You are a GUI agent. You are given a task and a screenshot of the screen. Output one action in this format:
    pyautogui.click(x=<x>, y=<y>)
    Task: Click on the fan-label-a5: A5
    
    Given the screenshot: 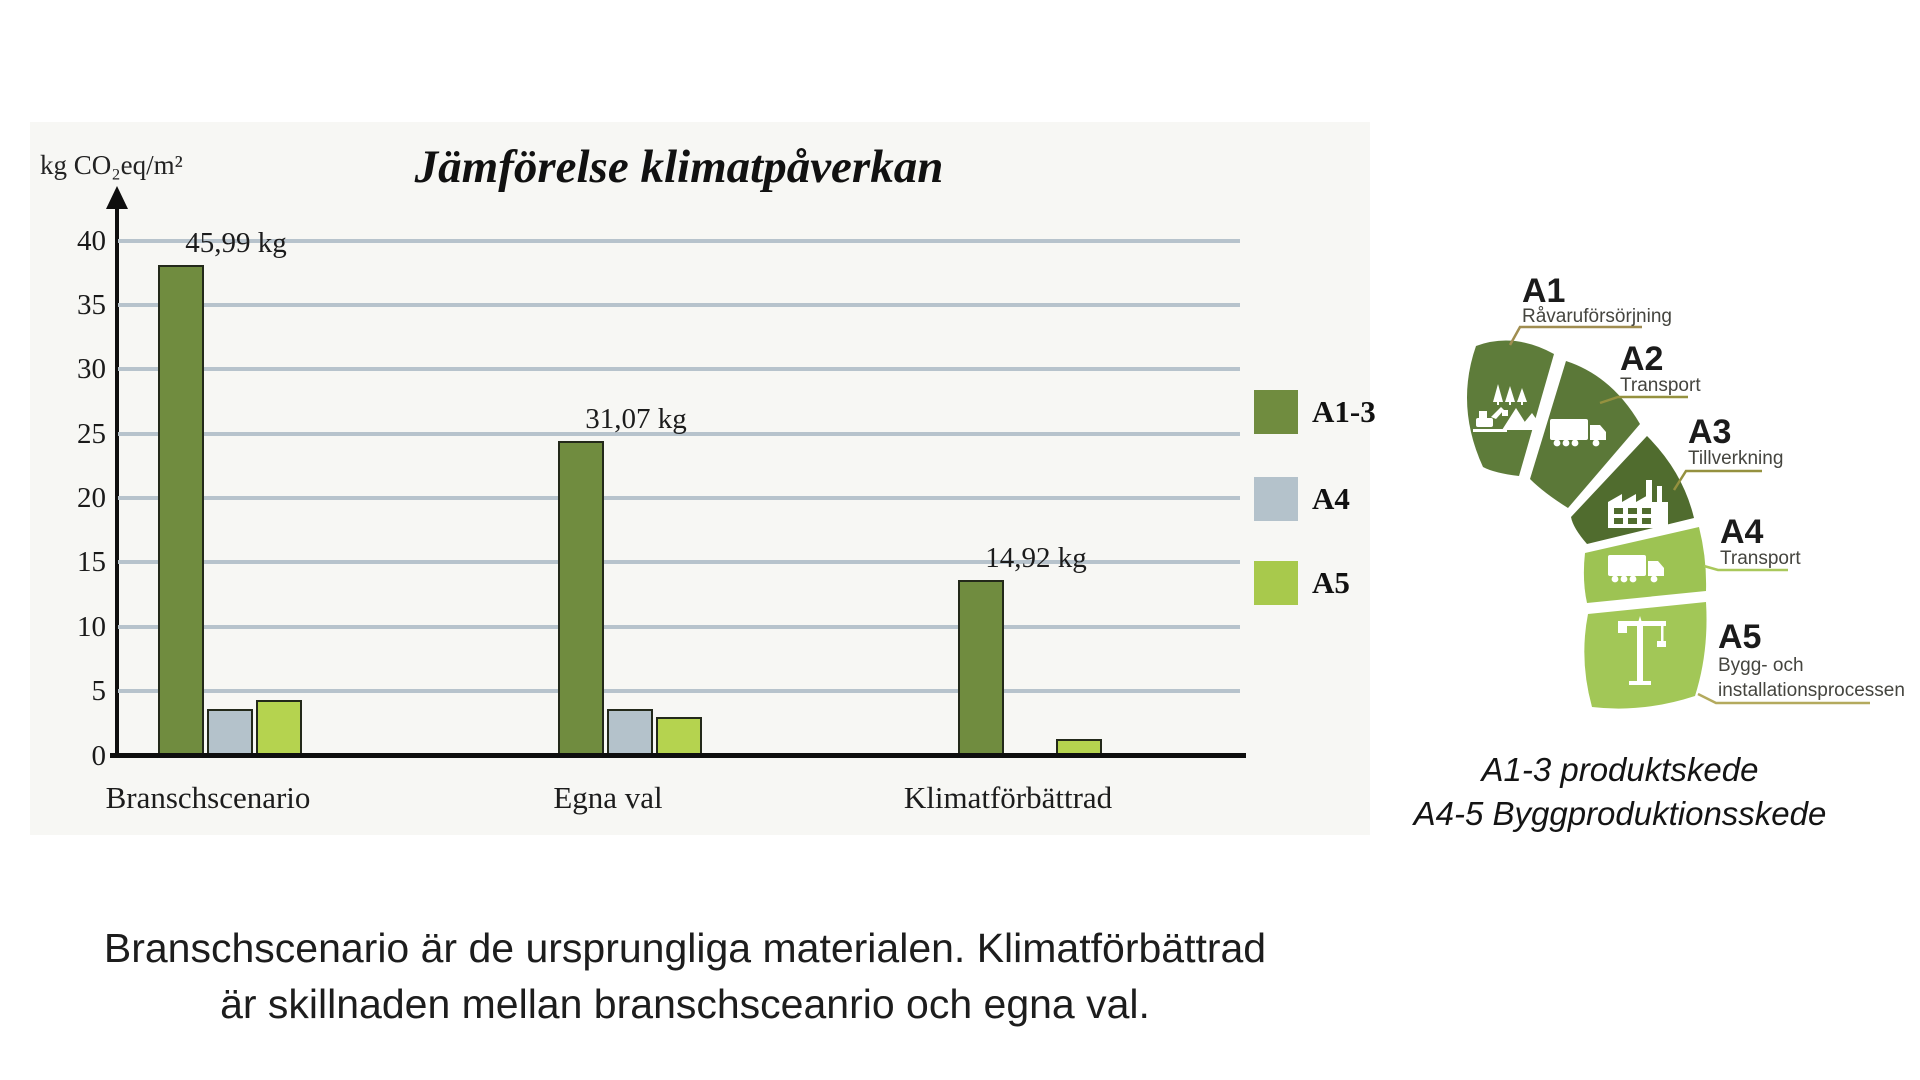 What is the action you would take?
    pyautogui.click(x=1739, y=637)
    